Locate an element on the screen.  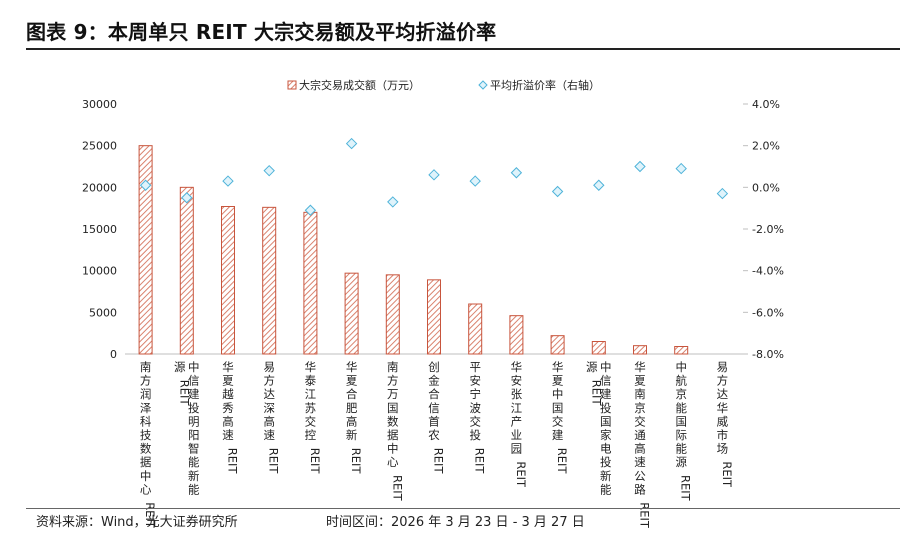
category-label-char: 安 is located at coordinates (517, 381).